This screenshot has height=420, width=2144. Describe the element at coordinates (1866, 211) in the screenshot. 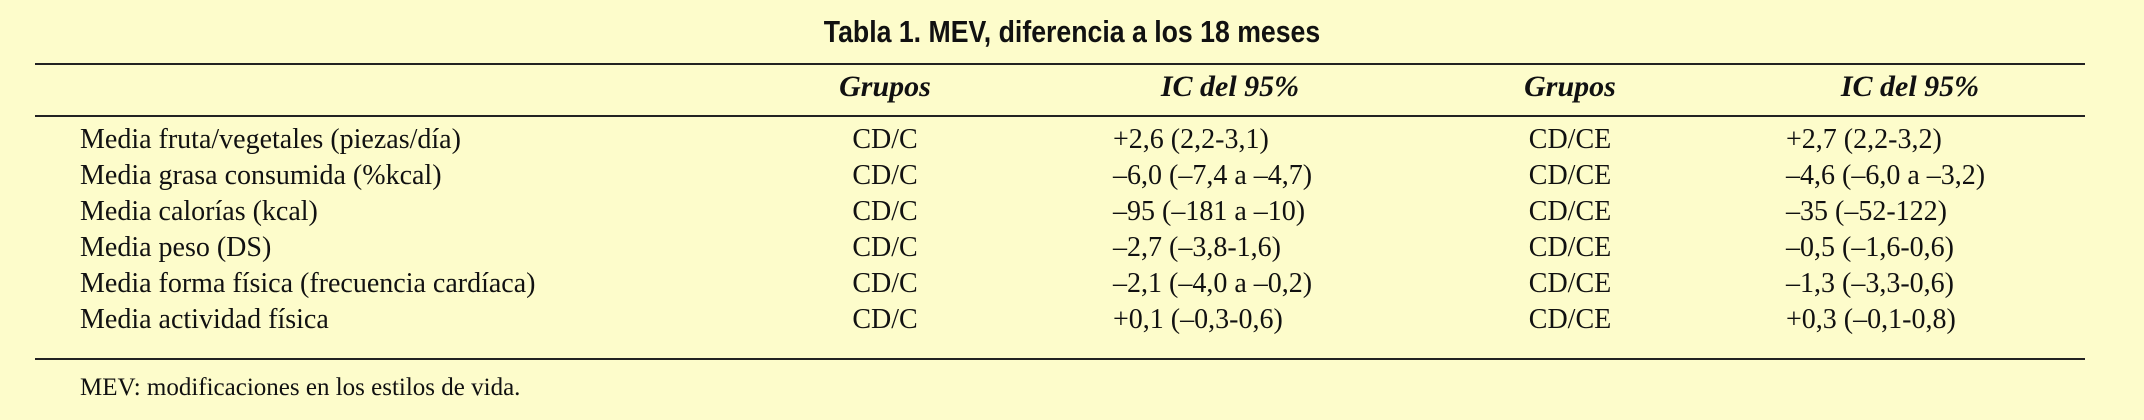

I see `row-ic-2: –35 (–52-122)` at that location.